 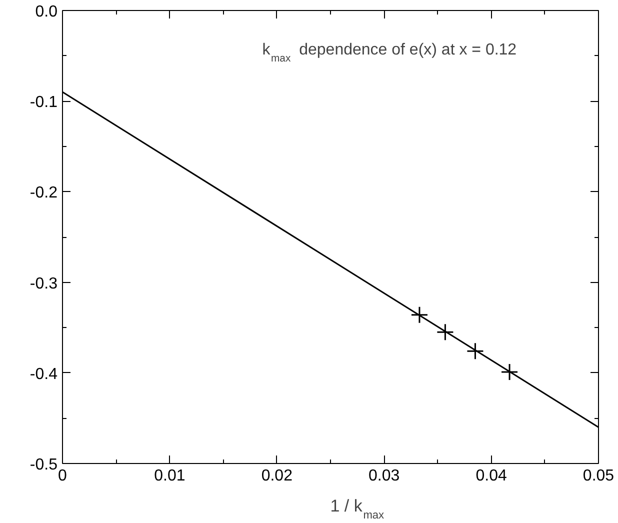 What do you see at coordinates (44, 193) in the screenshot?
I see `y-tick-label: -0.2` at bounding box center [44, 193].